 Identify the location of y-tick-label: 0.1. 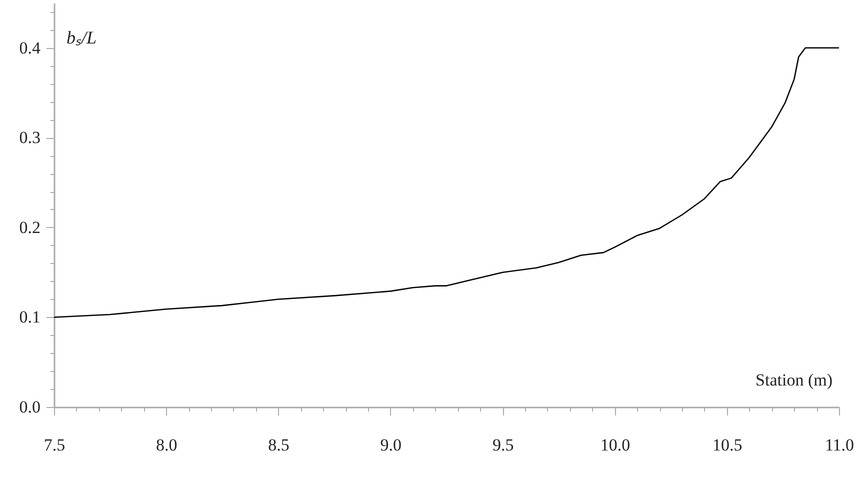
(29, 317).